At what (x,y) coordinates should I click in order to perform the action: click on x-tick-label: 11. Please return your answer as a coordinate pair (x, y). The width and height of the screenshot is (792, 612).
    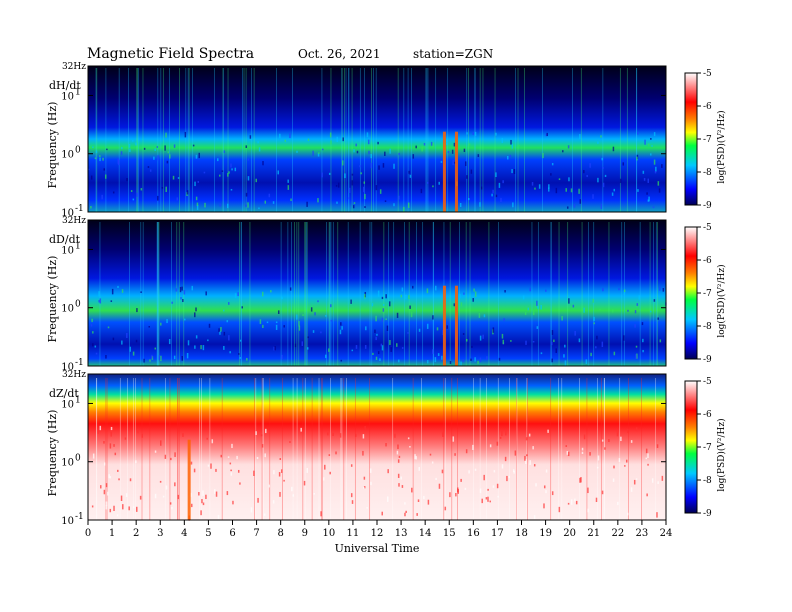
    Looking at the image, I should click on (353, 533).